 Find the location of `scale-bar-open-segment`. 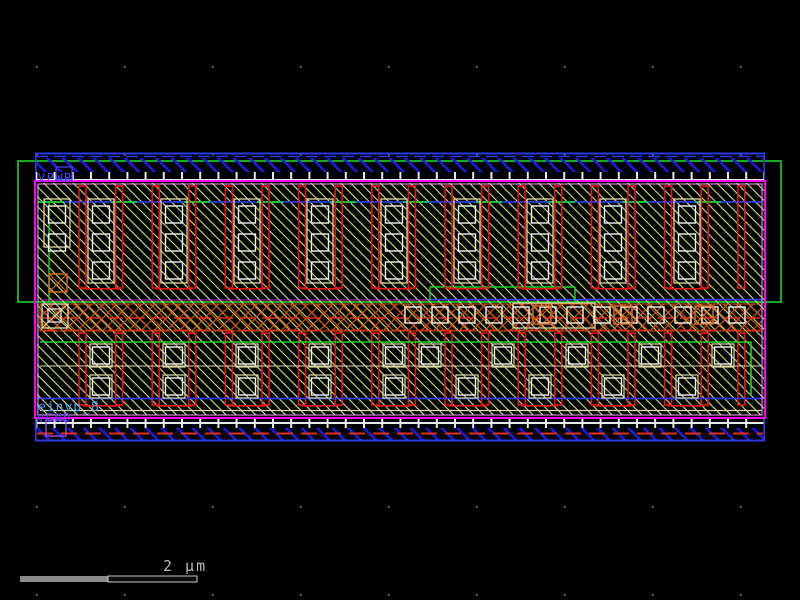

scale-bar-open-segment is located at coordinates (152, 579).